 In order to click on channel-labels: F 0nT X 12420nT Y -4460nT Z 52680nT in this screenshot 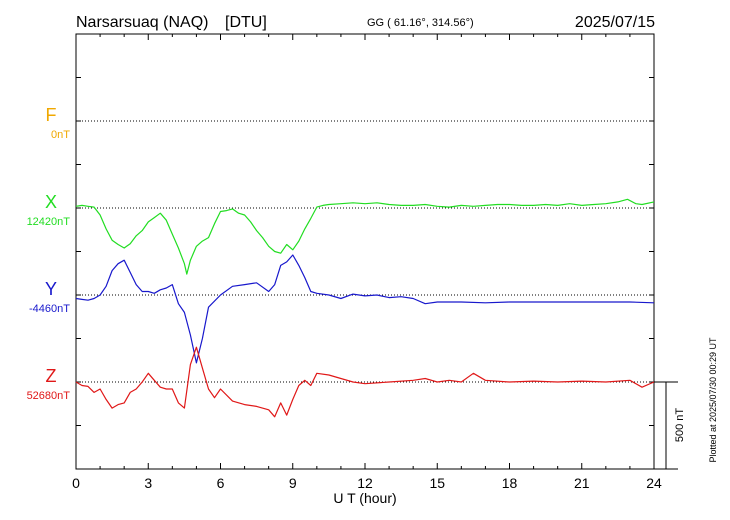, I will do `click(49, 253)`.